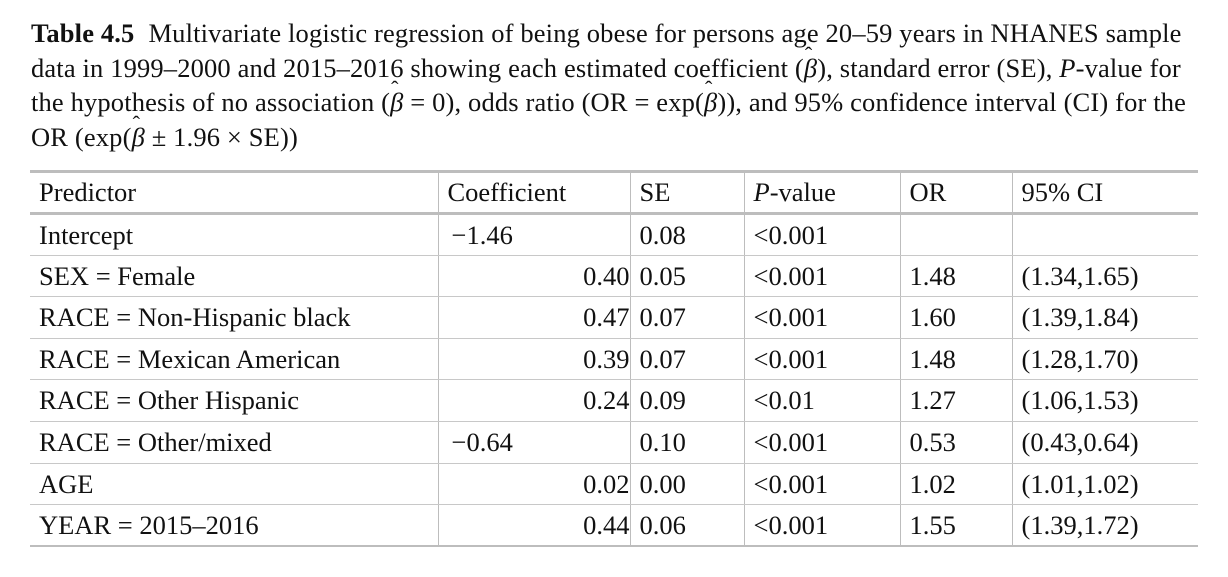 This screenshot has height=577, width=1228. What do you see at coordinates (533, 192) in the screenshot?
I see `header-coefficient: Coefficient` at bounding box center [533, 192].